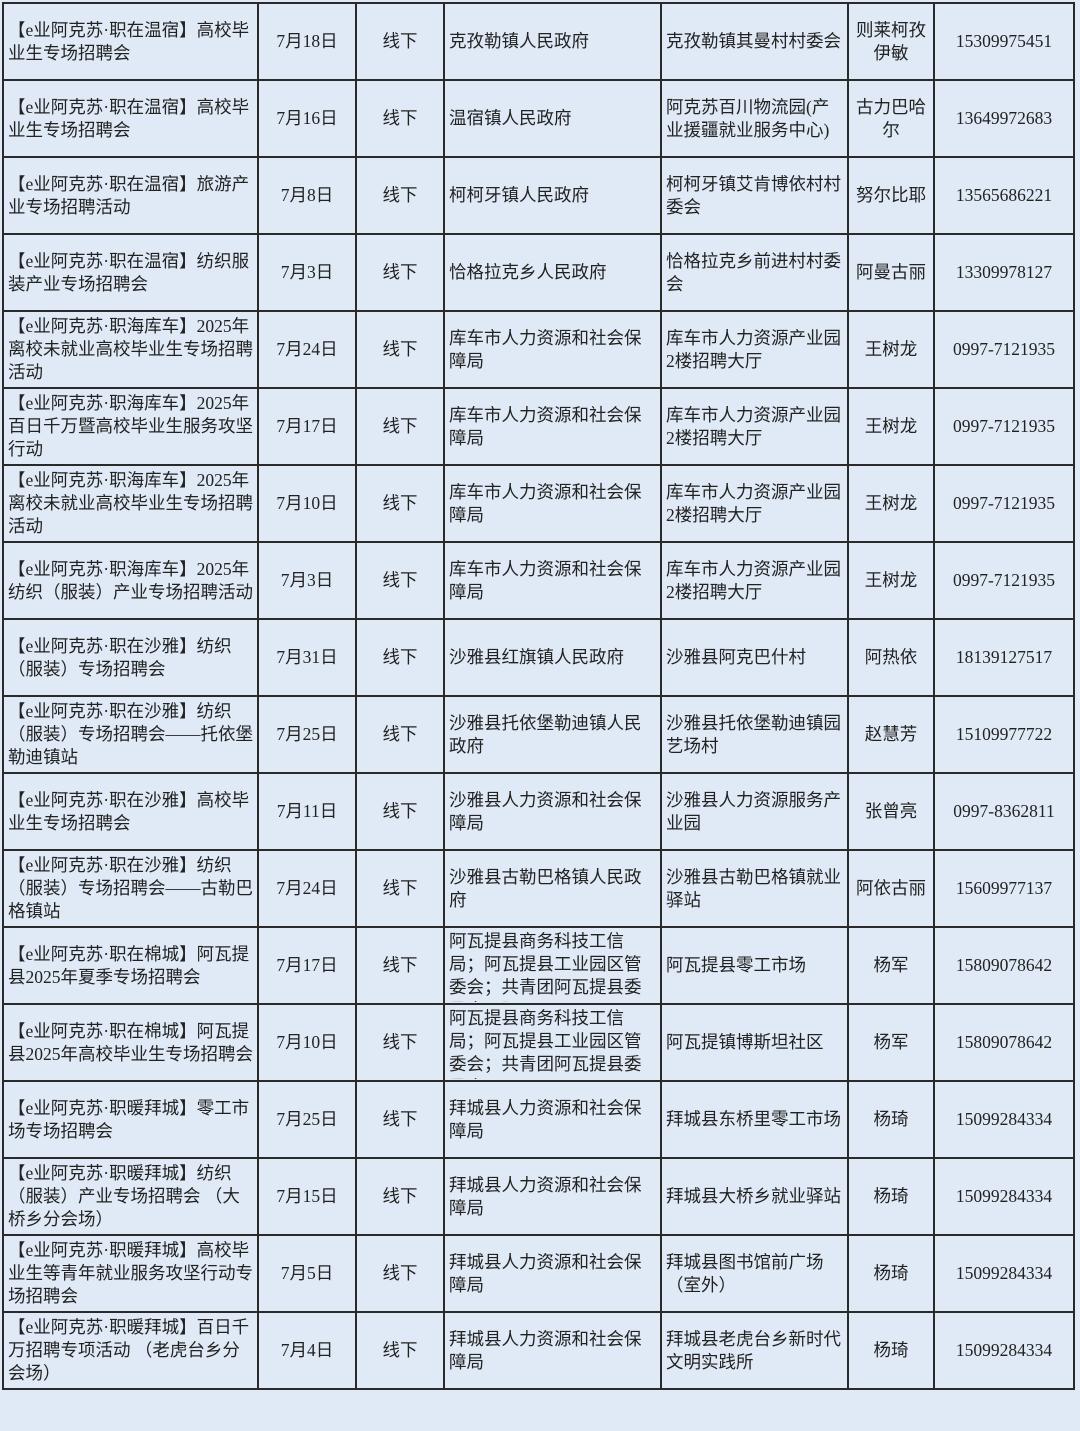 The image size is (1080, 1431). Describe the element at coordinates (519, 41) in the screenshot. I see `organizer: 克孜勒镇人民政府` at that location.